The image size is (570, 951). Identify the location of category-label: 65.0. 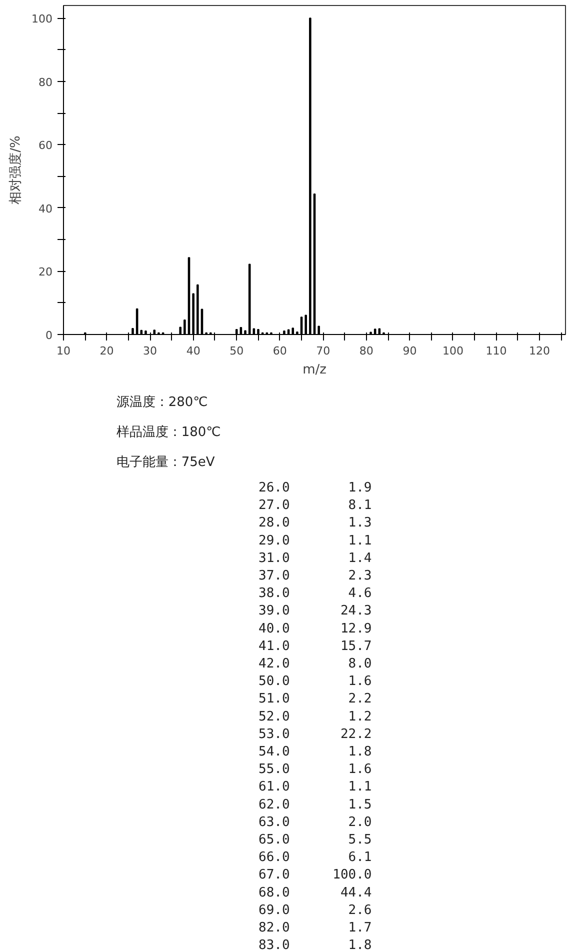
(274, 840).